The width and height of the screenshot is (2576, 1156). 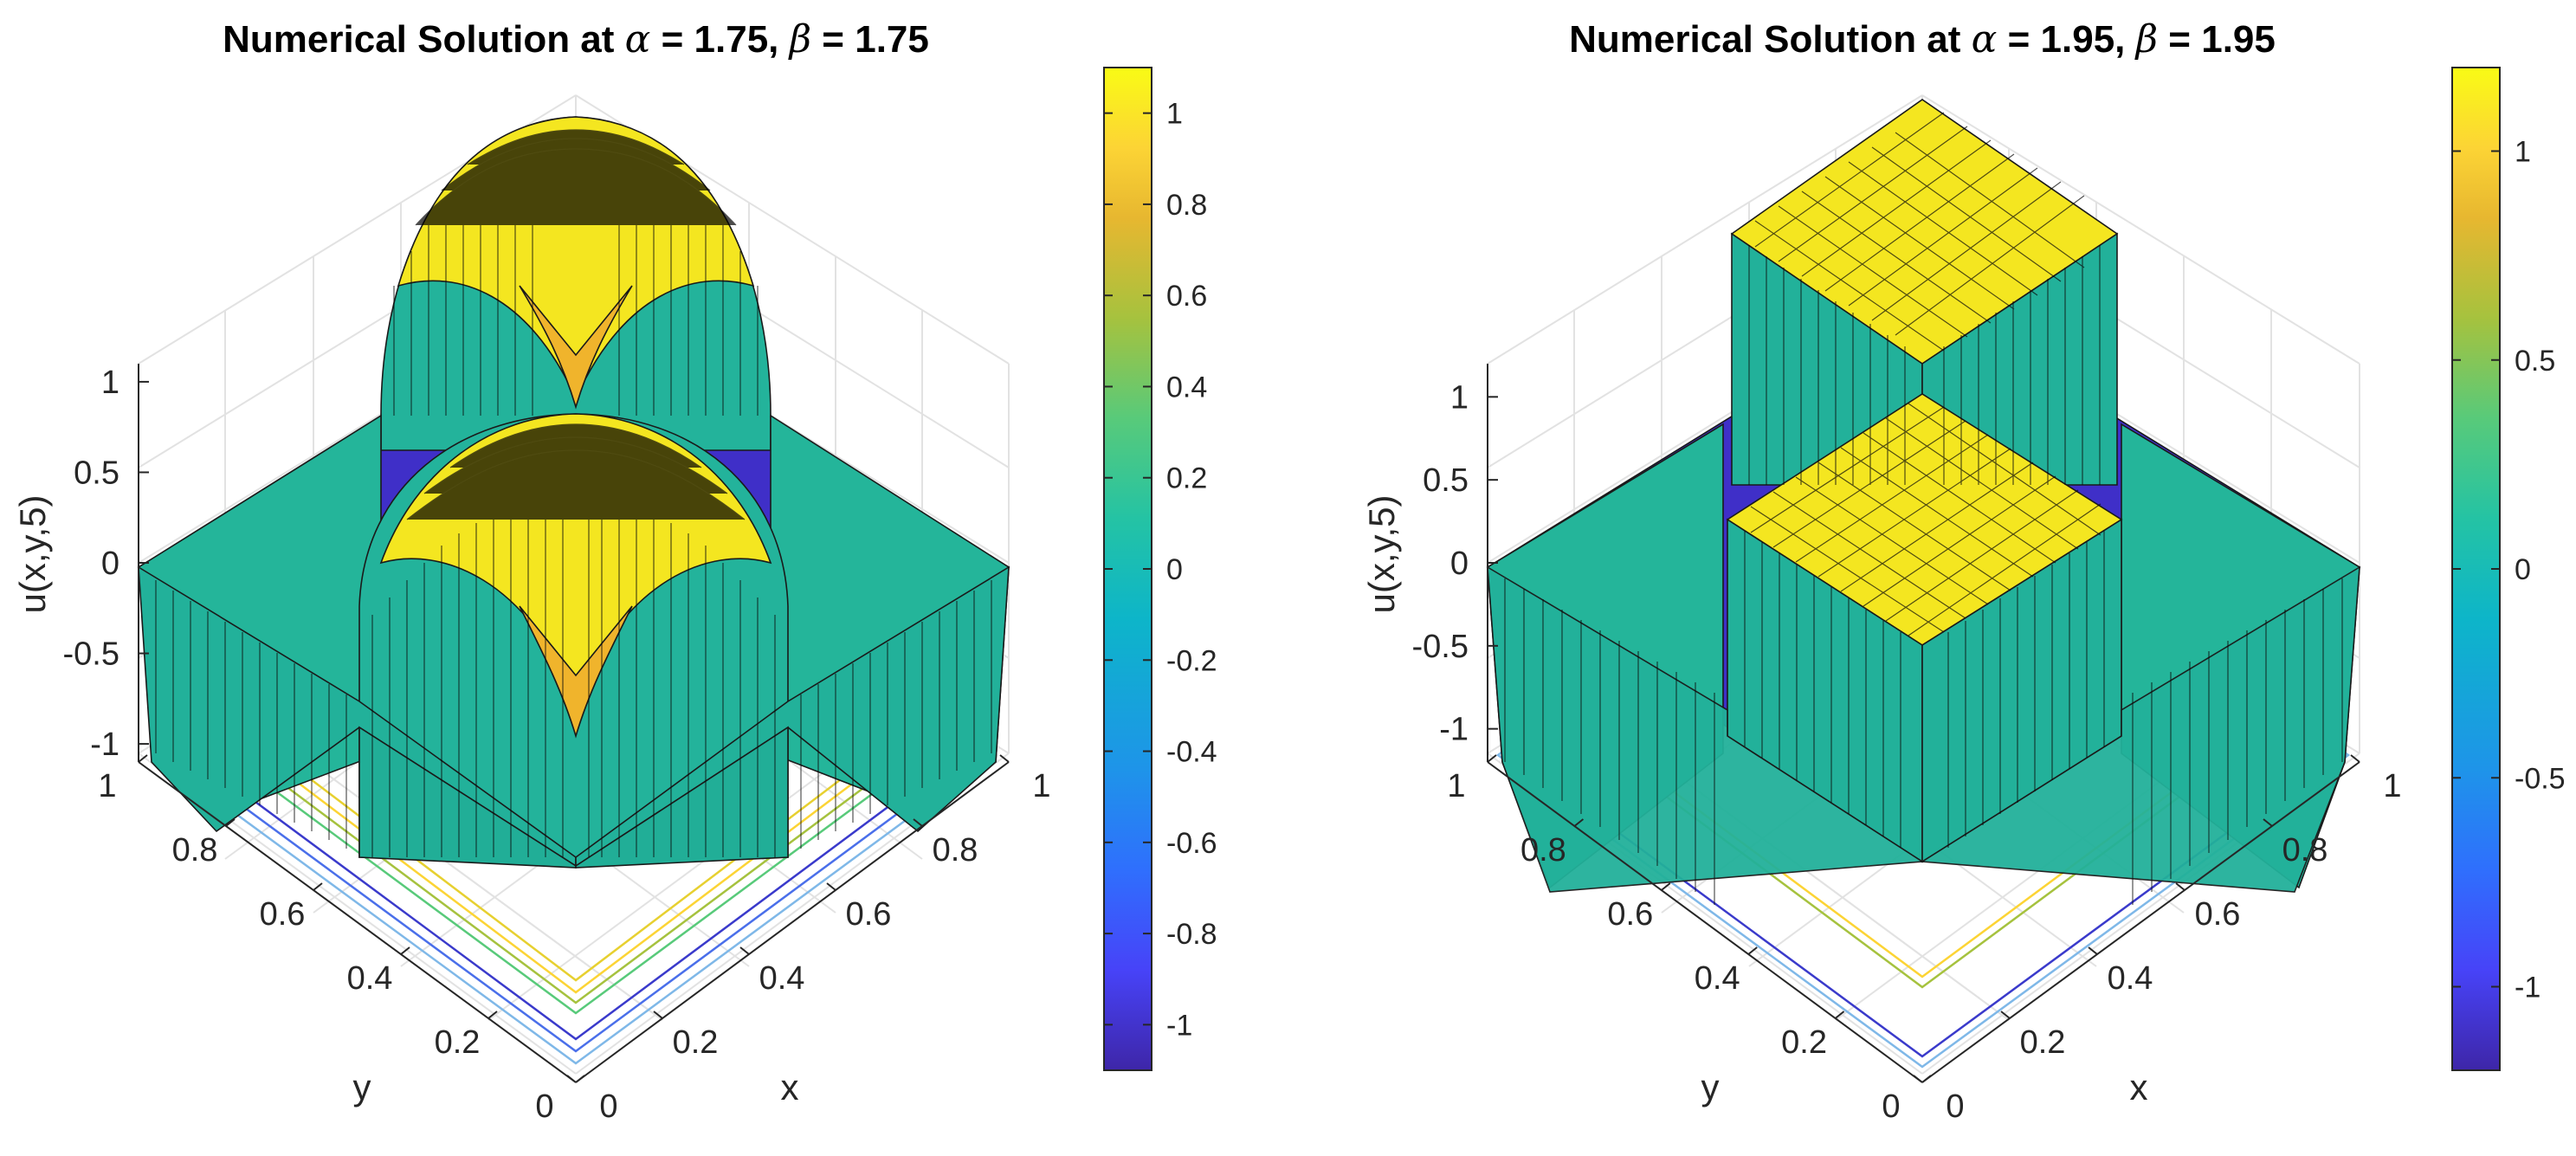 What do you see at coordinates (869, 914) in the screenshot?
I see `left-x-tick-label: 0.6` at bounding box center [869, 914].